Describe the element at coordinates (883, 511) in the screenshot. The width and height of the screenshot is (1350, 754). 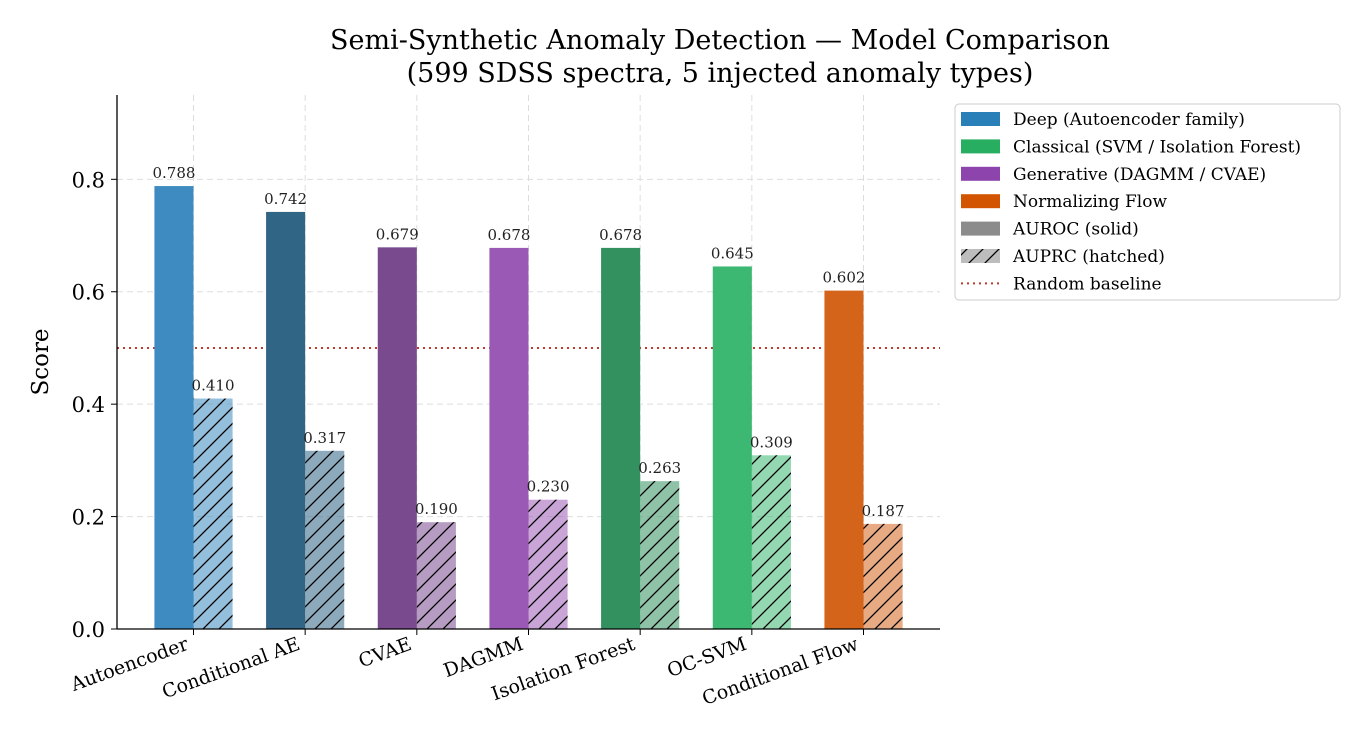
I see `auprc-value-label: 0.187` at that location.